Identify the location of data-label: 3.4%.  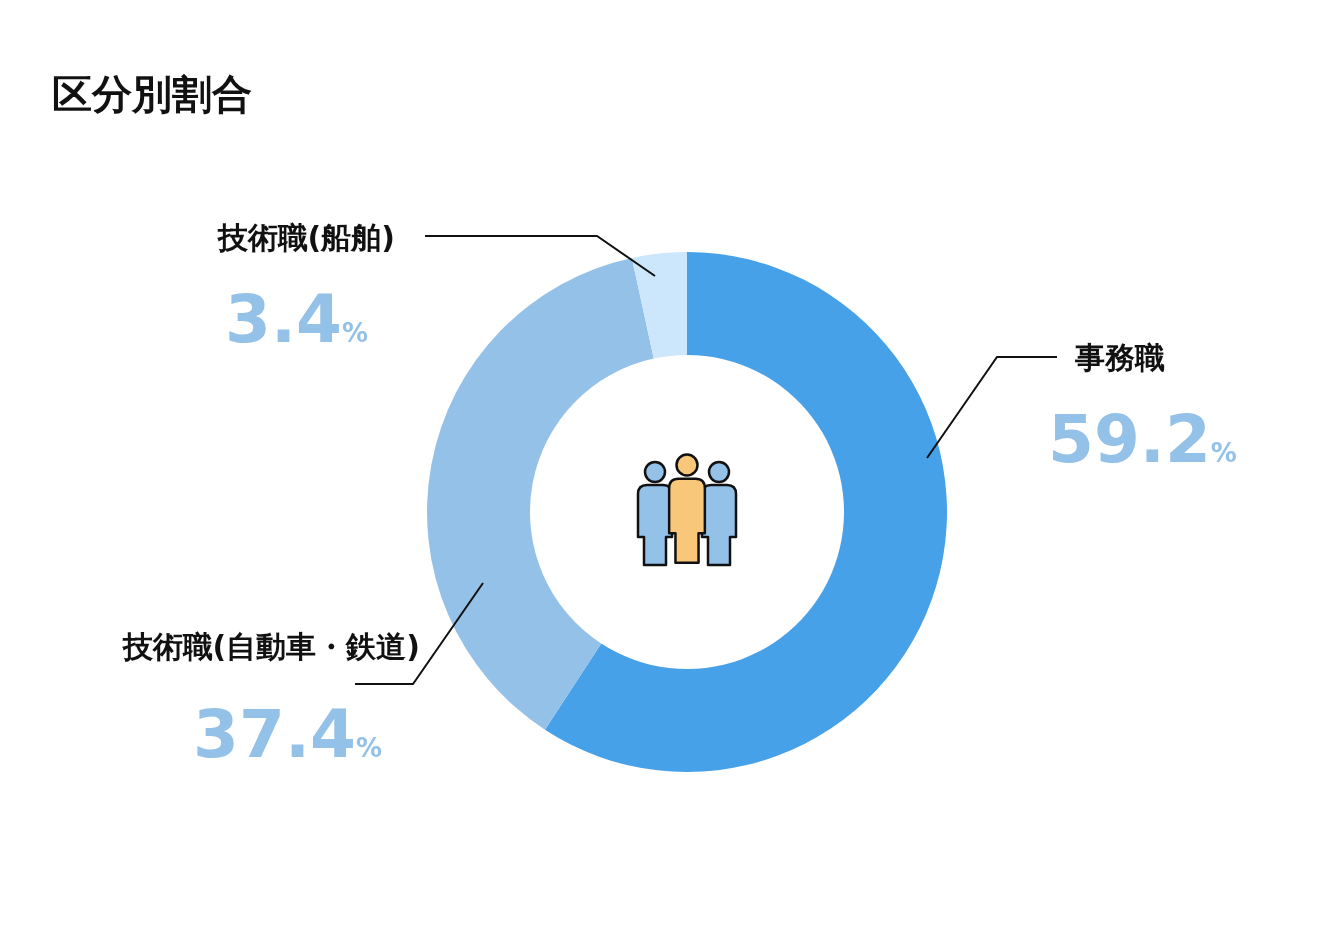
(296, 319).